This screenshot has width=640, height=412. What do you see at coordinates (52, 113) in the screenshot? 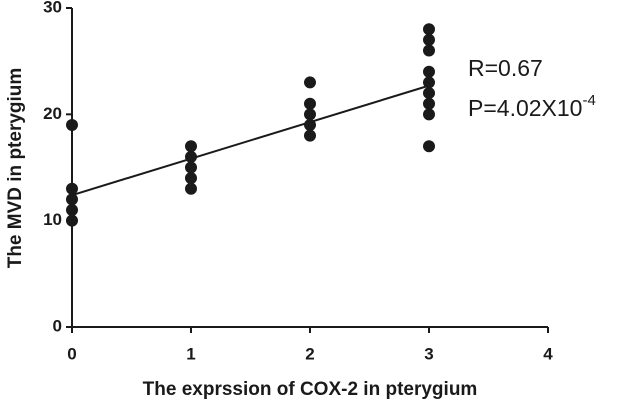
I see `y-tick-label: 20` at bounding box center [52, 113].